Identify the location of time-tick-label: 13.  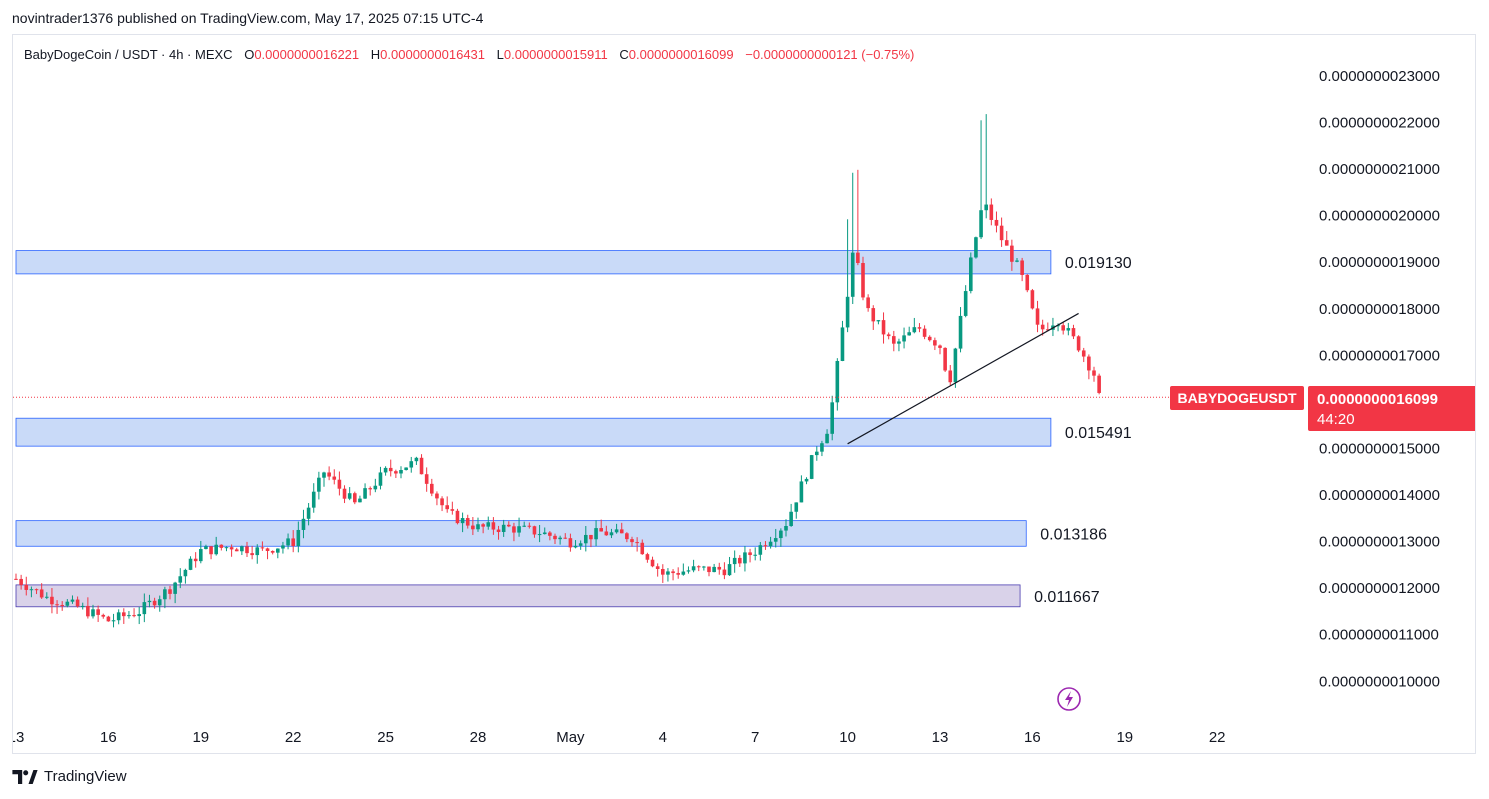
(940, 737).